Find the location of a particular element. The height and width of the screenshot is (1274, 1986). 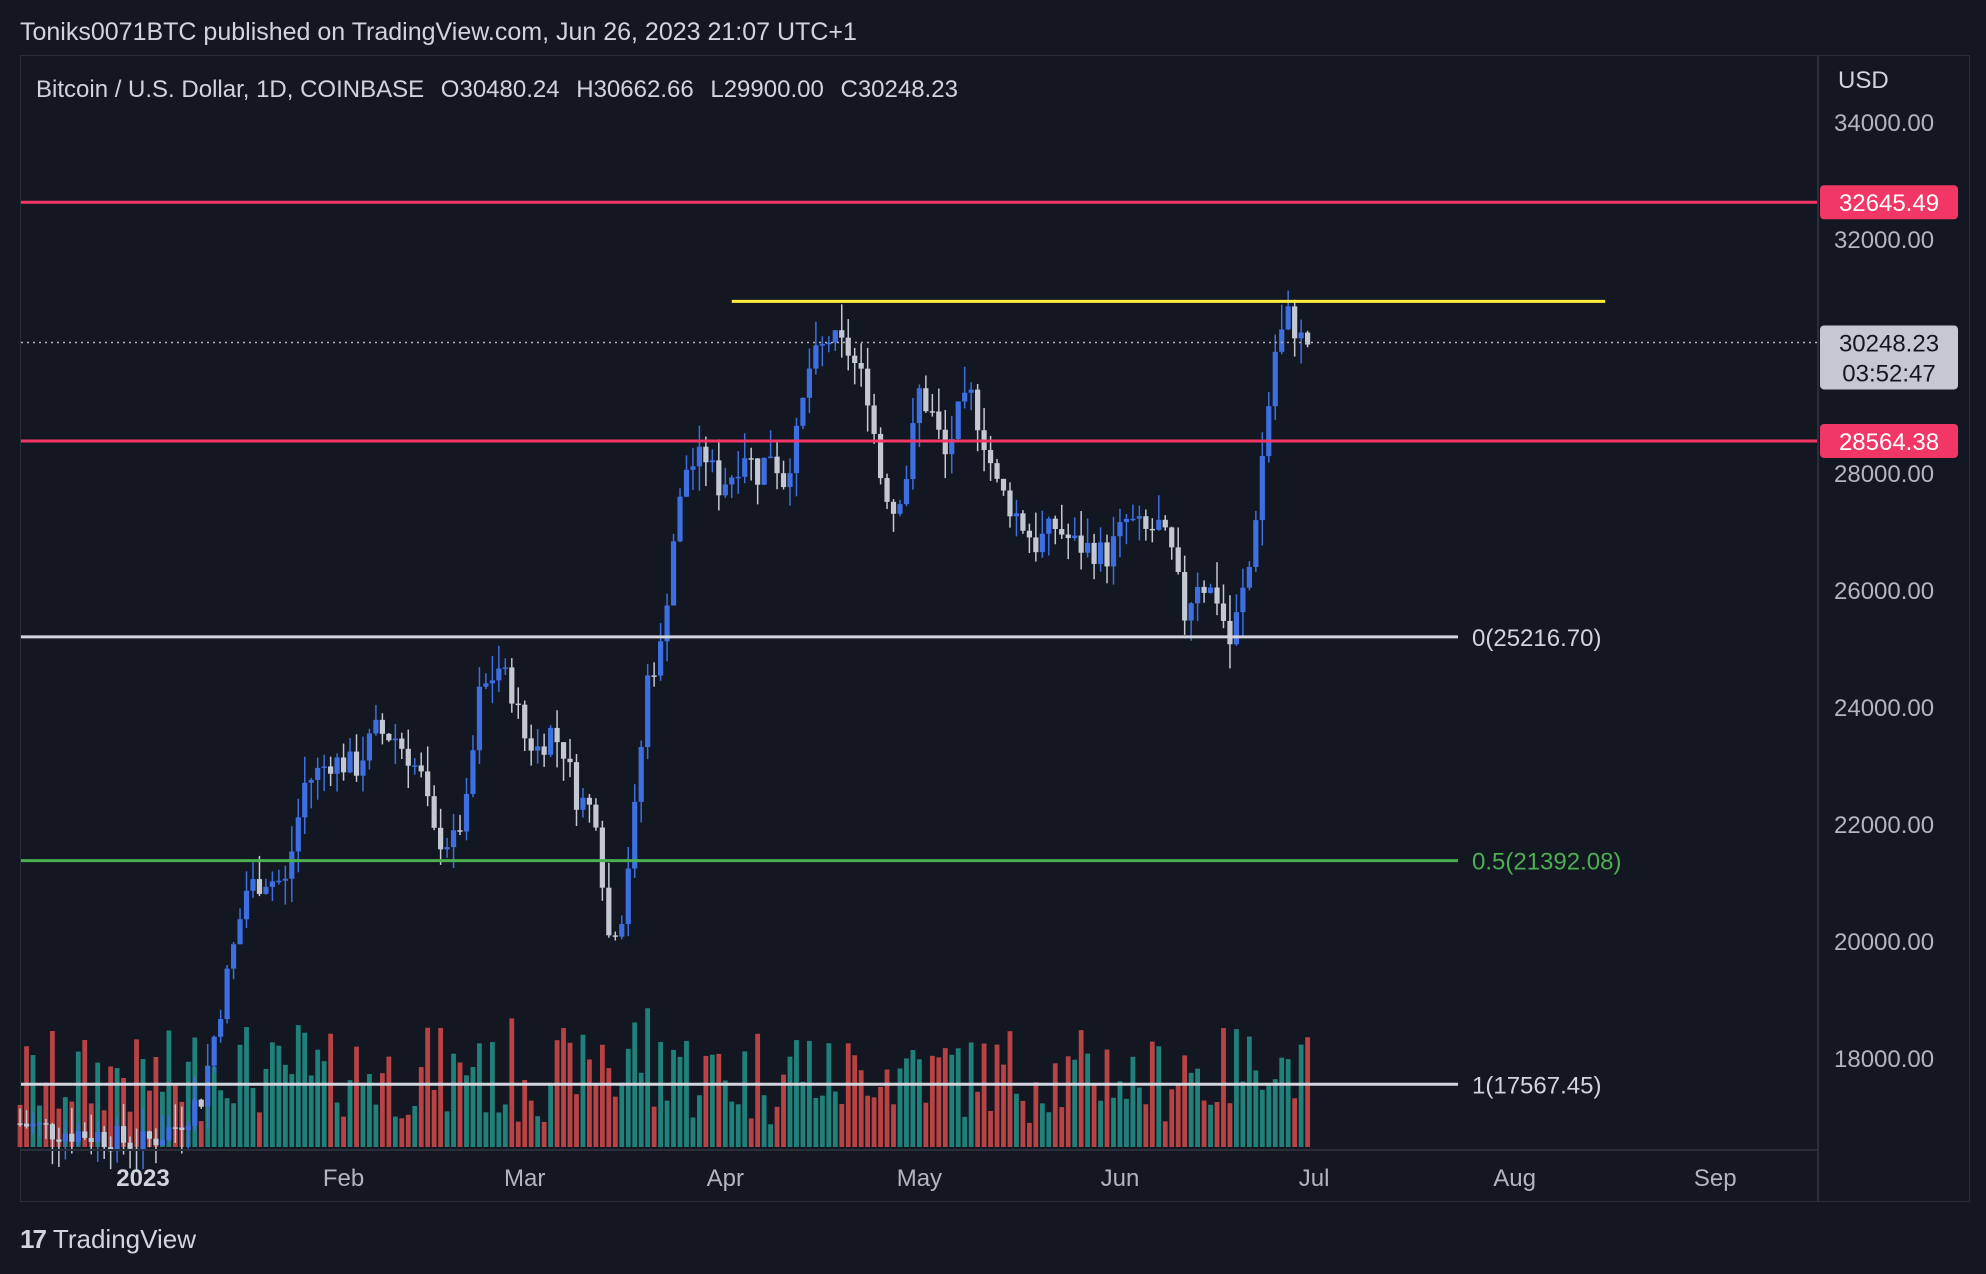

level-price-badge is located at coordinates (1889, 202).